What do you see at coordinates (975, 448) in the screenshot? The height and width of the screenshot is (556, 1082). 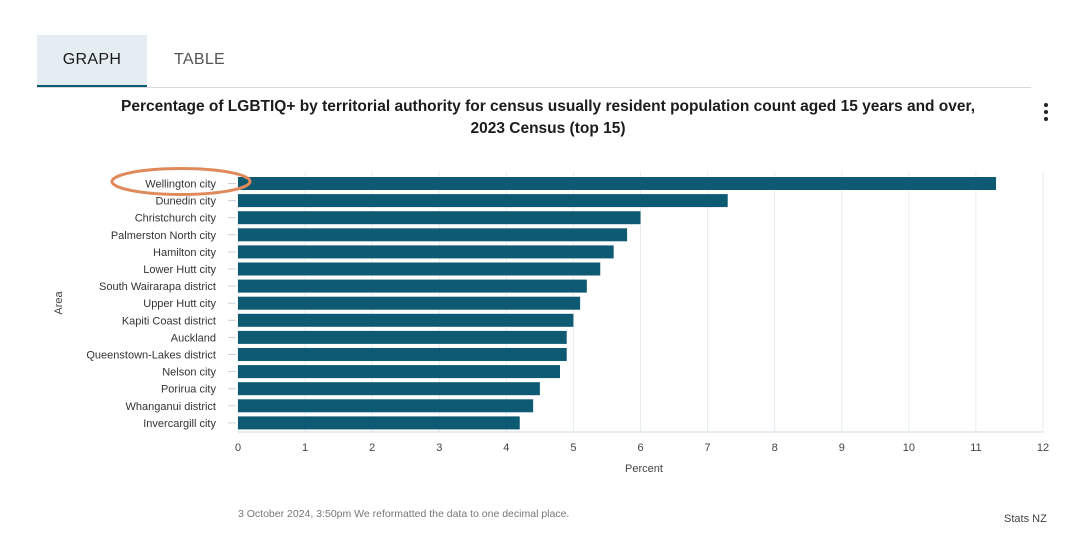 I see `x-tick-label: 11` at bounding box center [975, 448].